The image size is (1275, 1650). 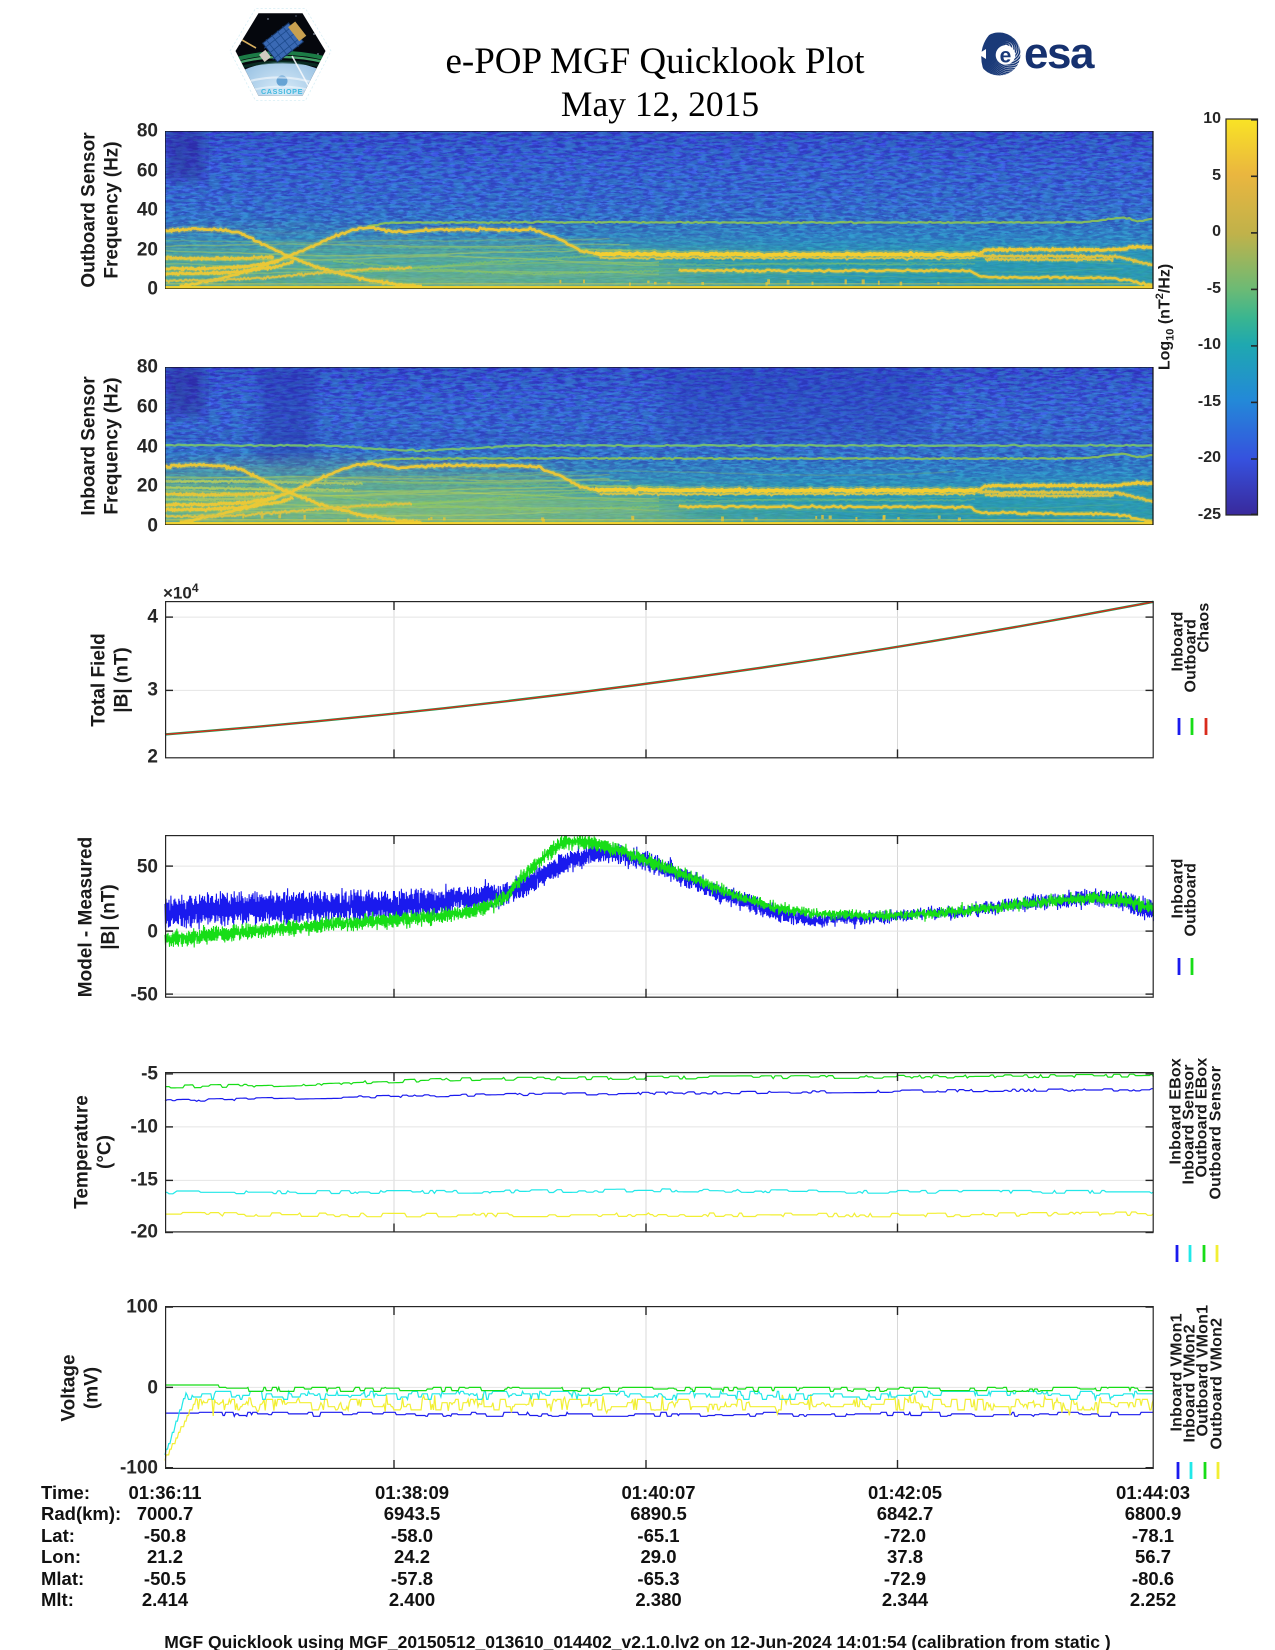 I want to click on svg-text: e, so click(x=1006, y=56).